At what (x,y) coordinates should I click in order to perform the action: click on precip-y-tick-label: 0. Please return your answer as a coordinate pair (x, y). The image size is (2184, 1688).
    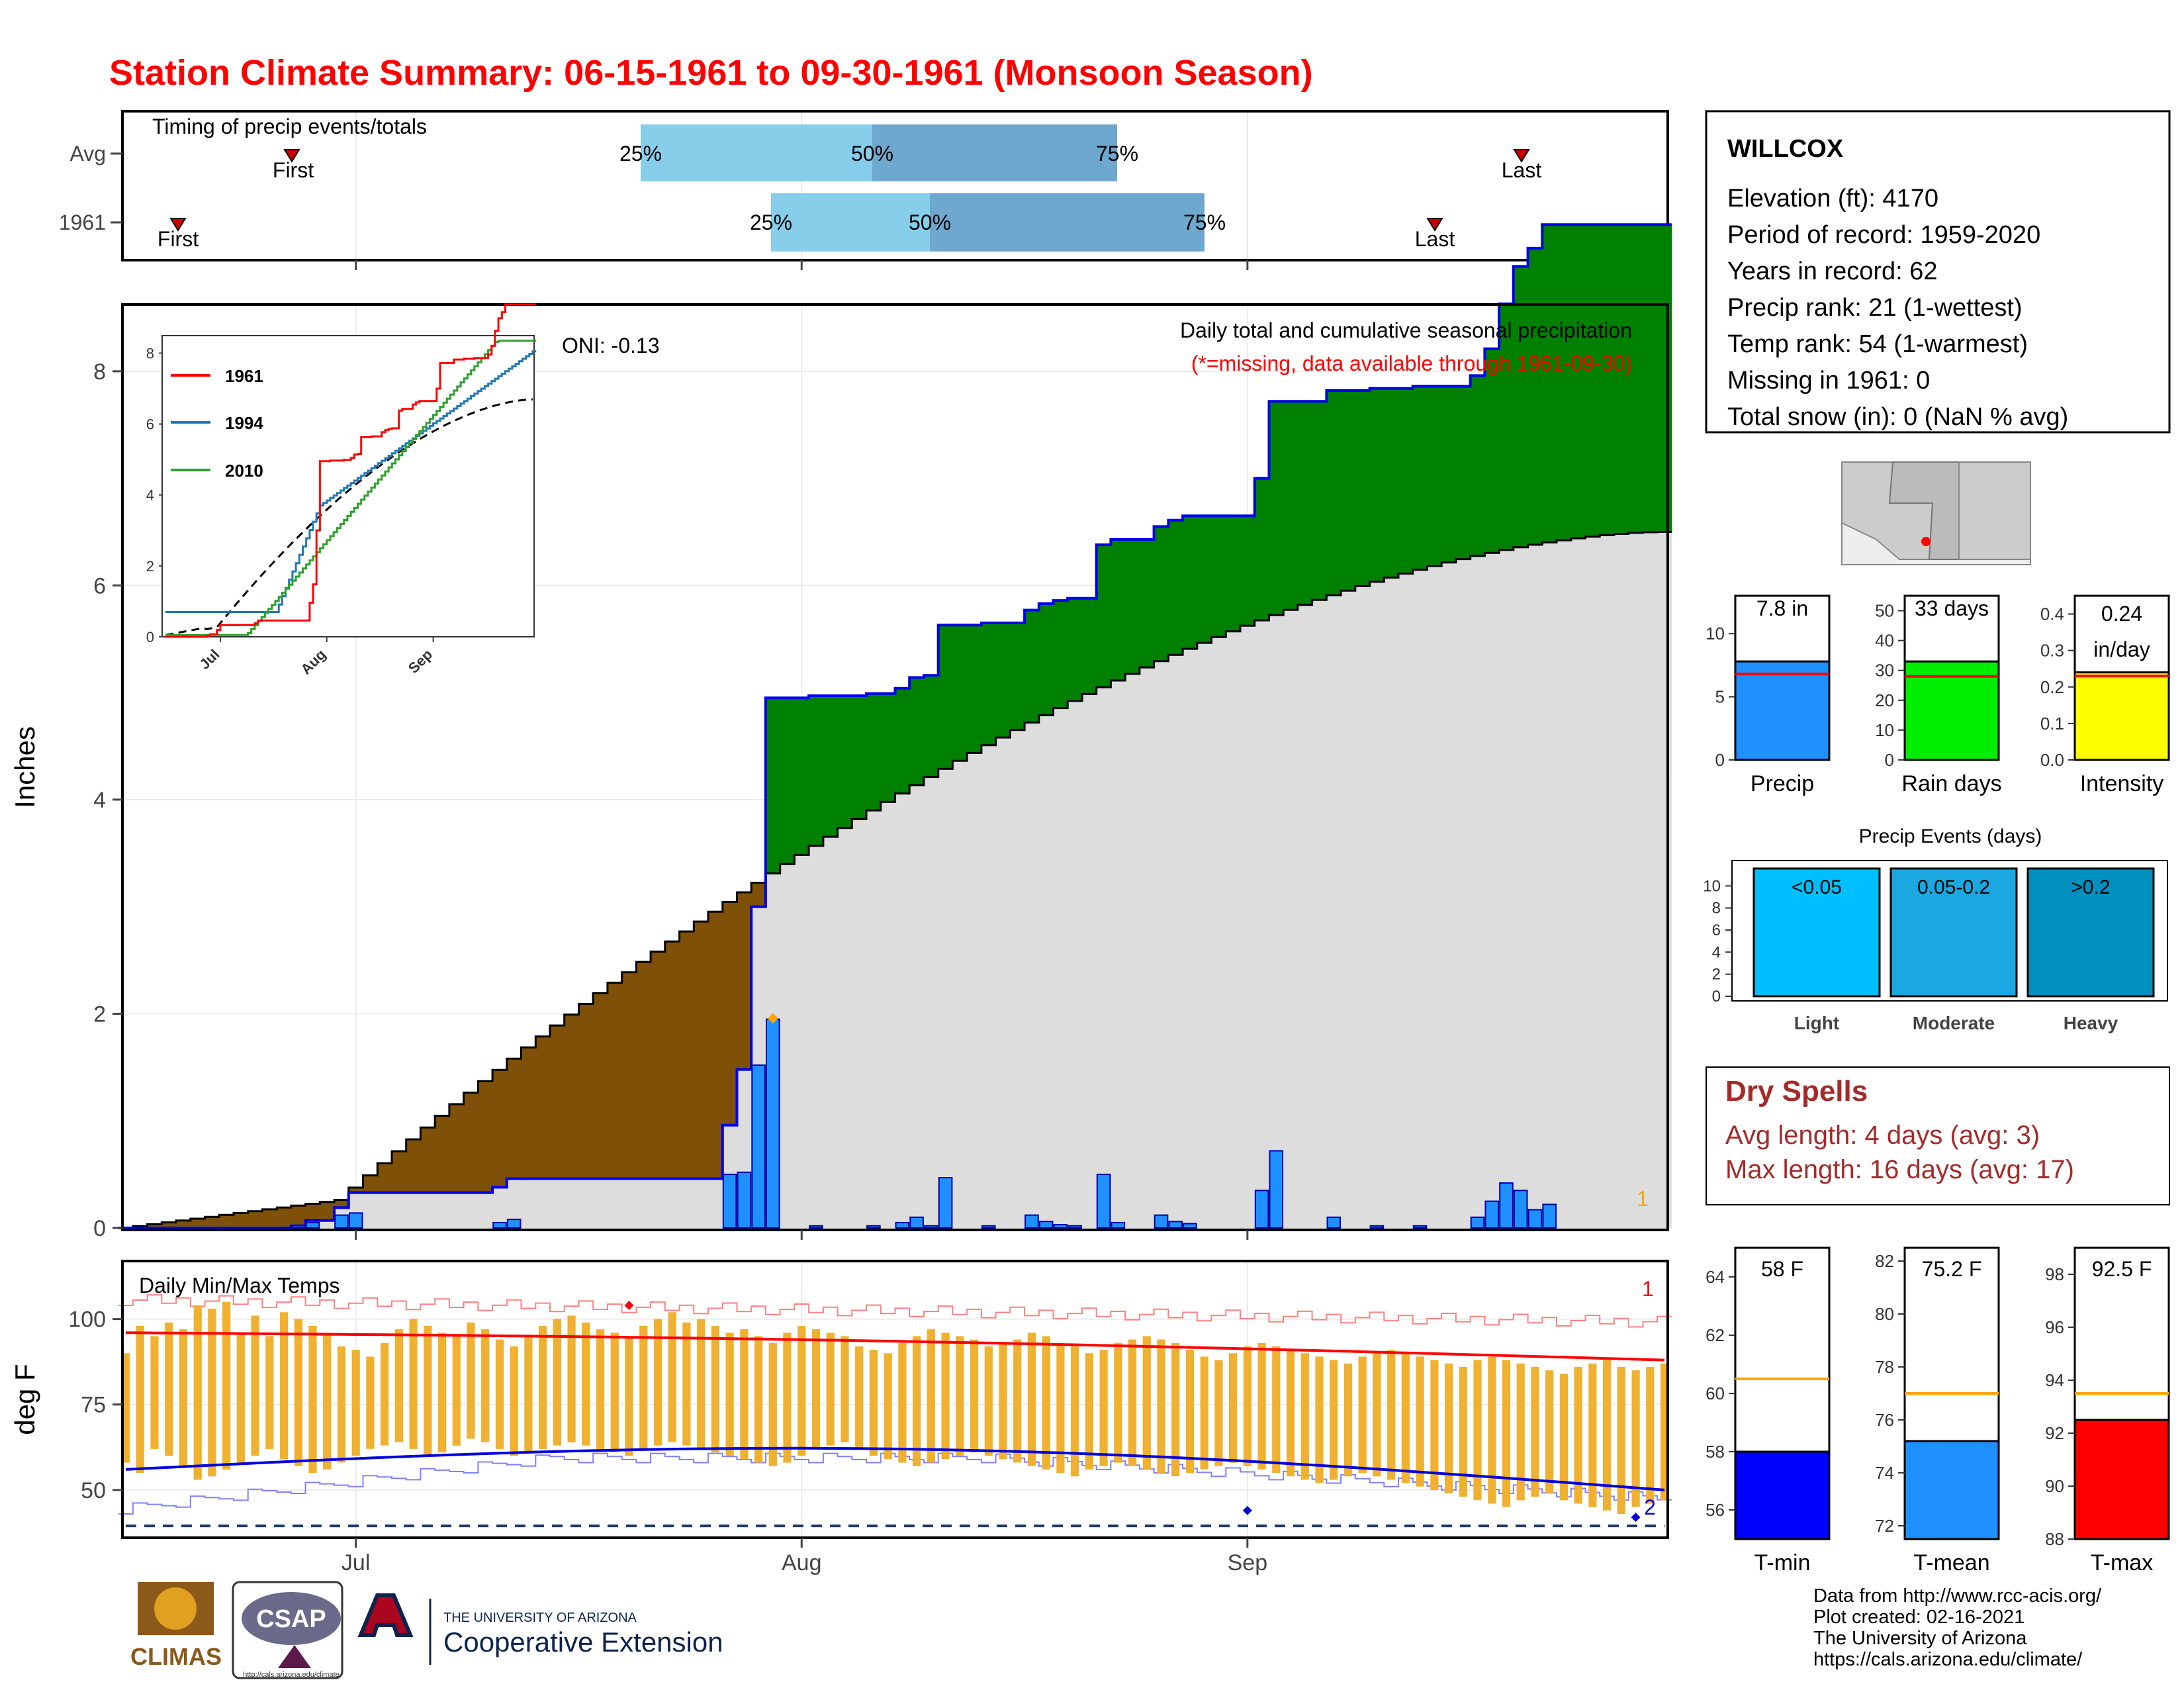
    Looking at the image, I should click on (1720, 760).